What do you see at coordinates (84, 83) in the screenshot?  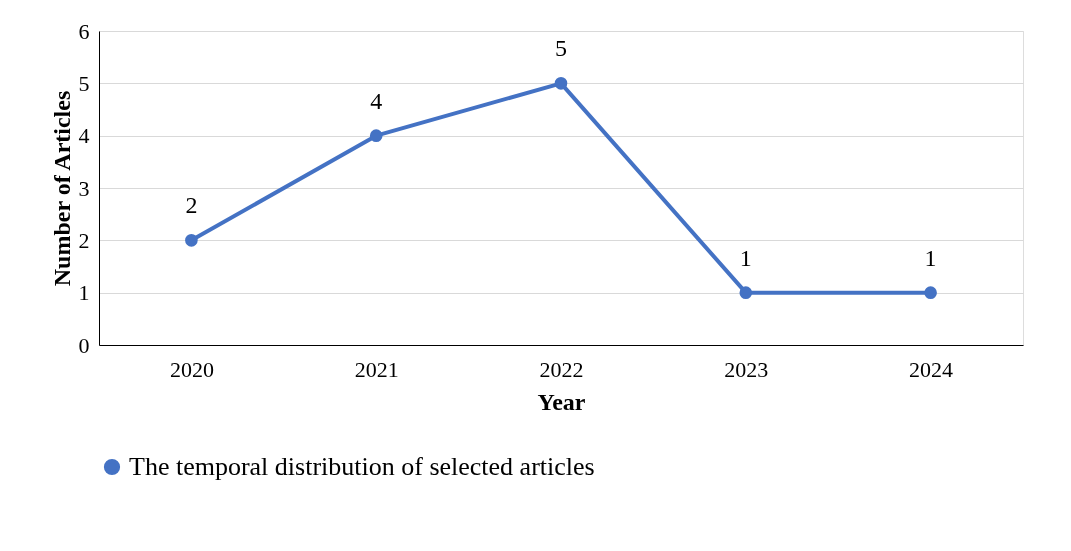 I see `y-tick-label: 5` at bounding box center [84, 83].